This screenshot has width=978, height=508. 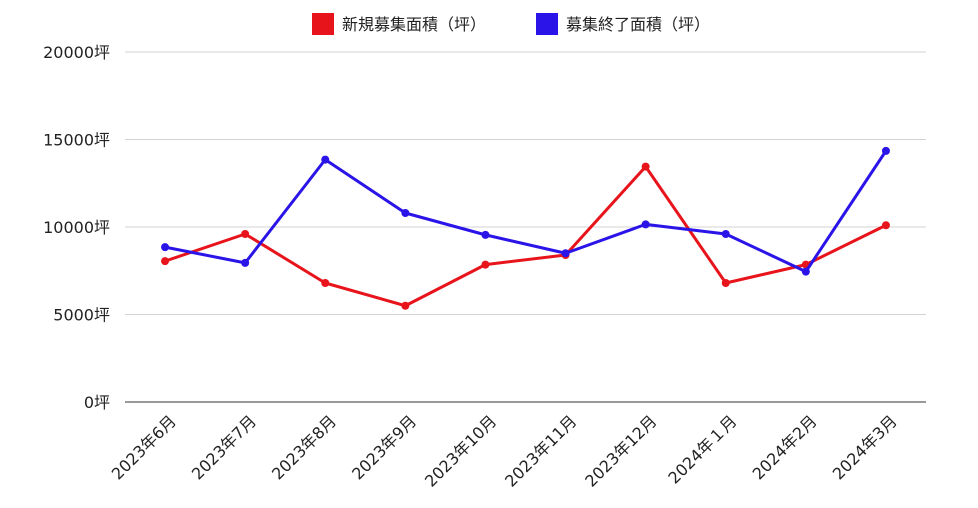 What do you see at coordinates (638, 24) in the screenshot?
I see `legend-label: 募集終了面積（坪）` at bounding box center [638, 24].